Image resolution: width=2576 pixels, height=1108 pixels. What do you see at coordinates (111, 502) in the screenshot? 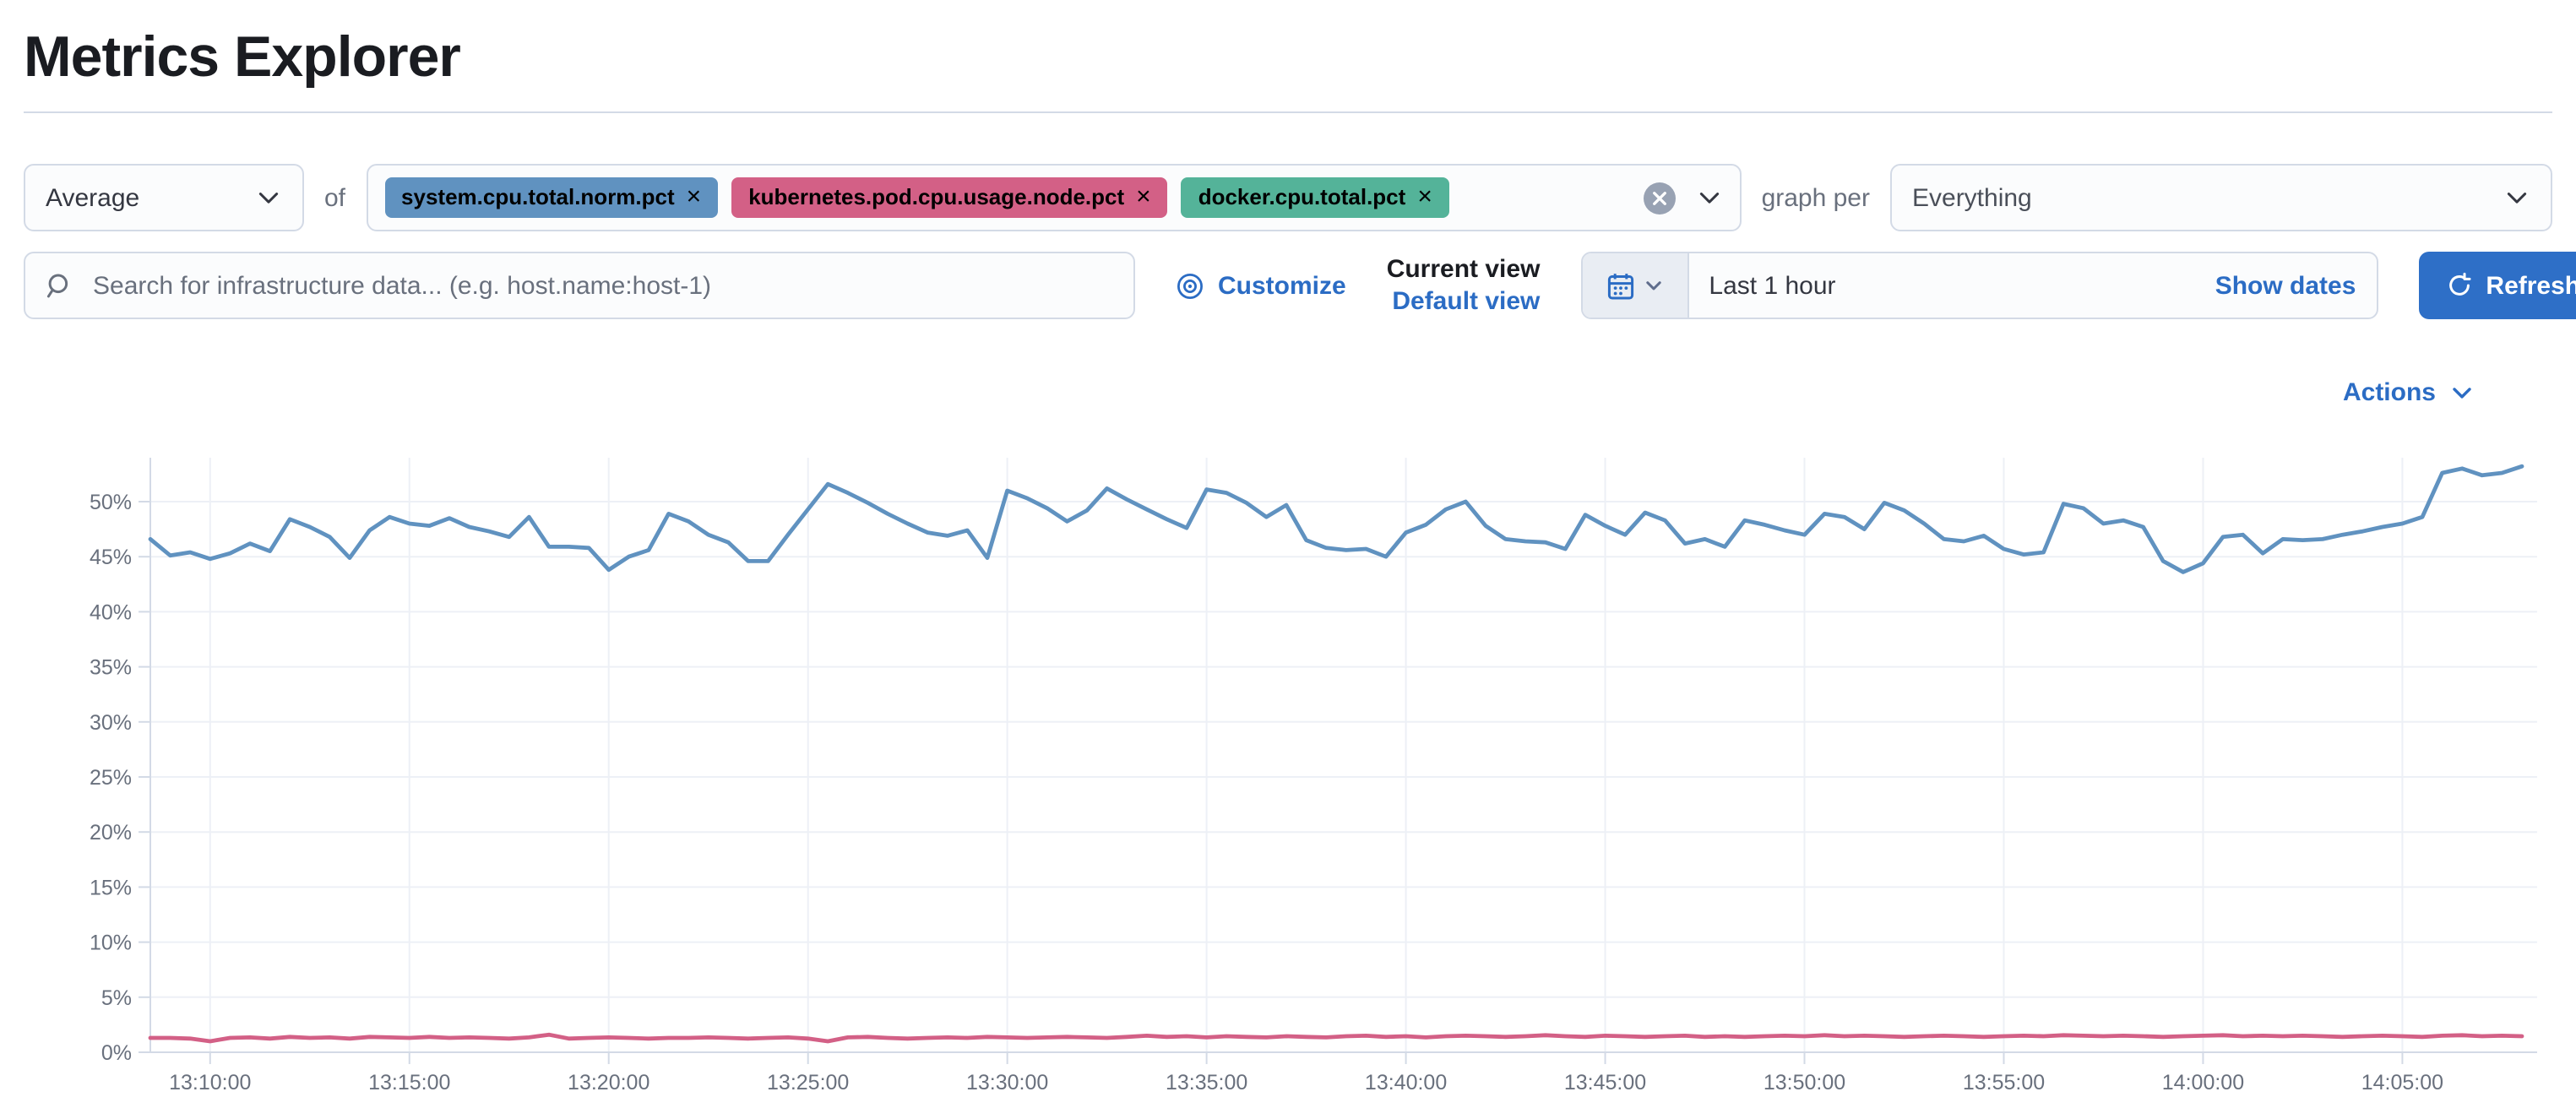
I see `y-axis-tick-label: 50%` at bounding box center [111, 502].